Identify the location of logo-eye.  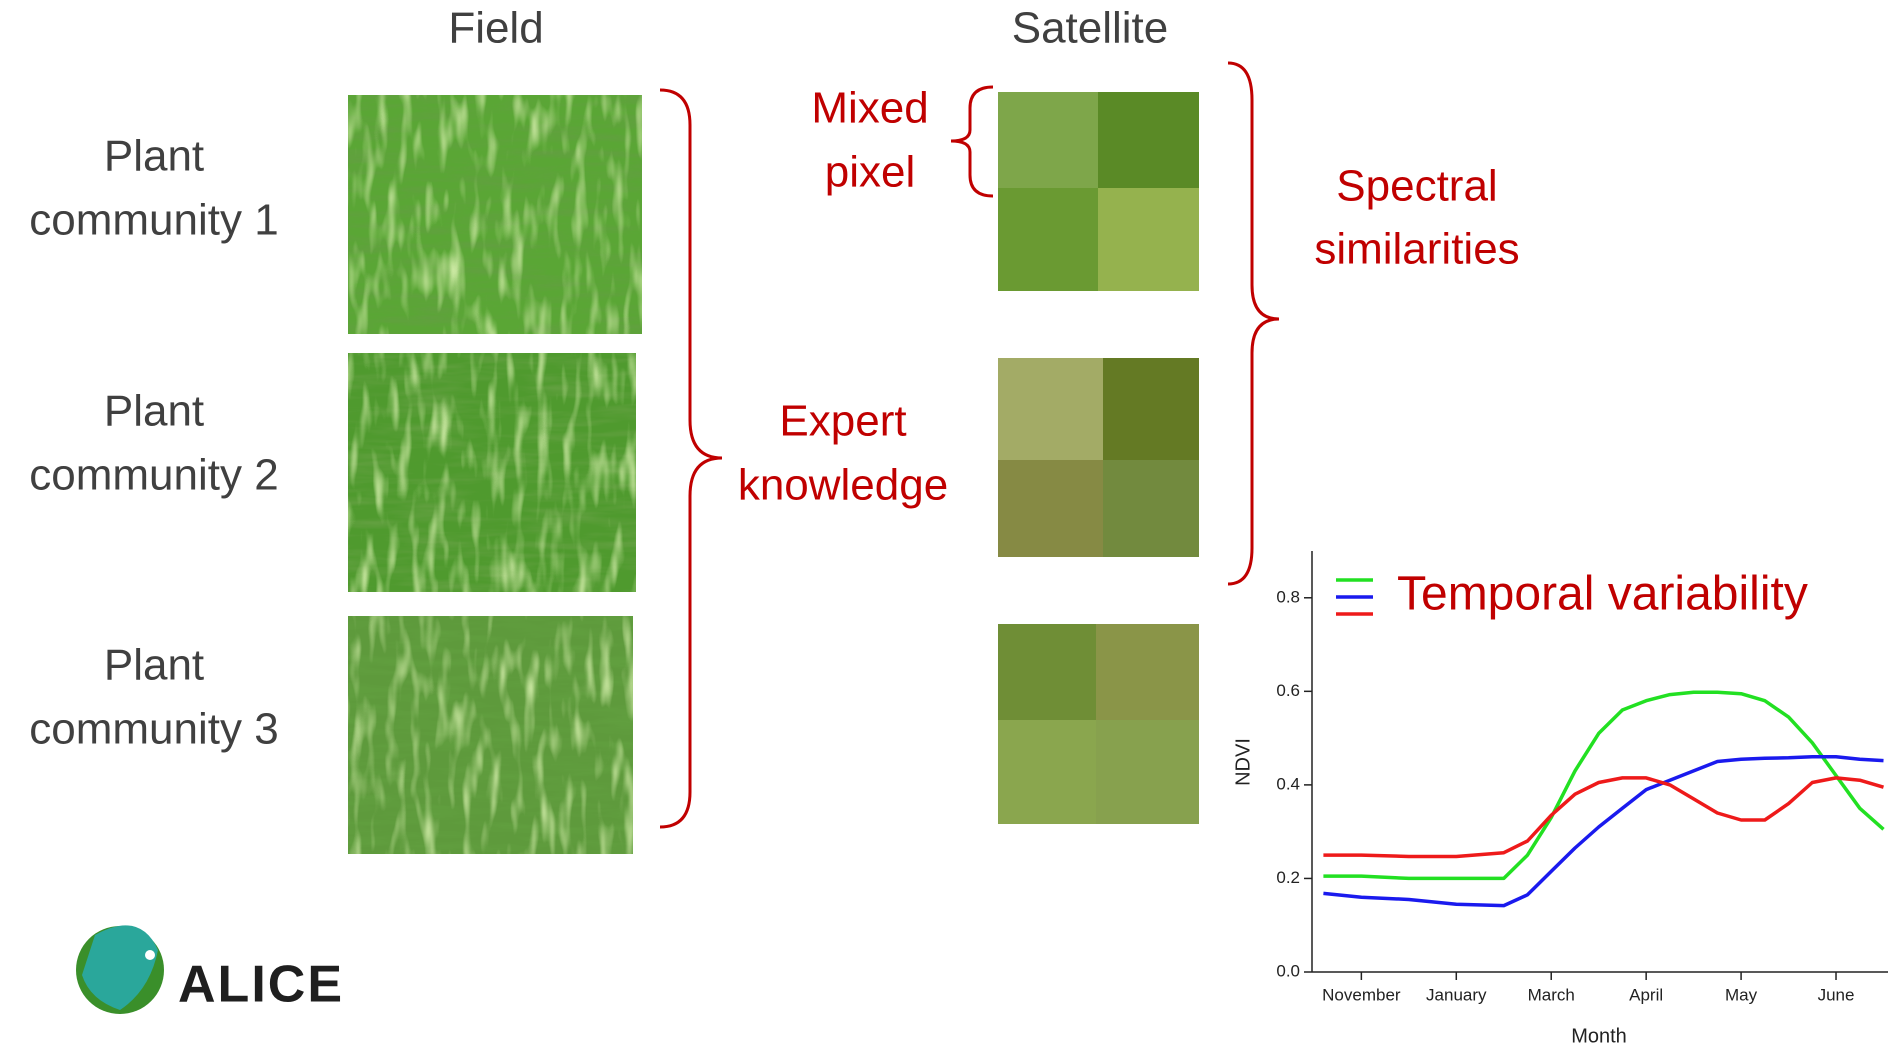
(150, 955).